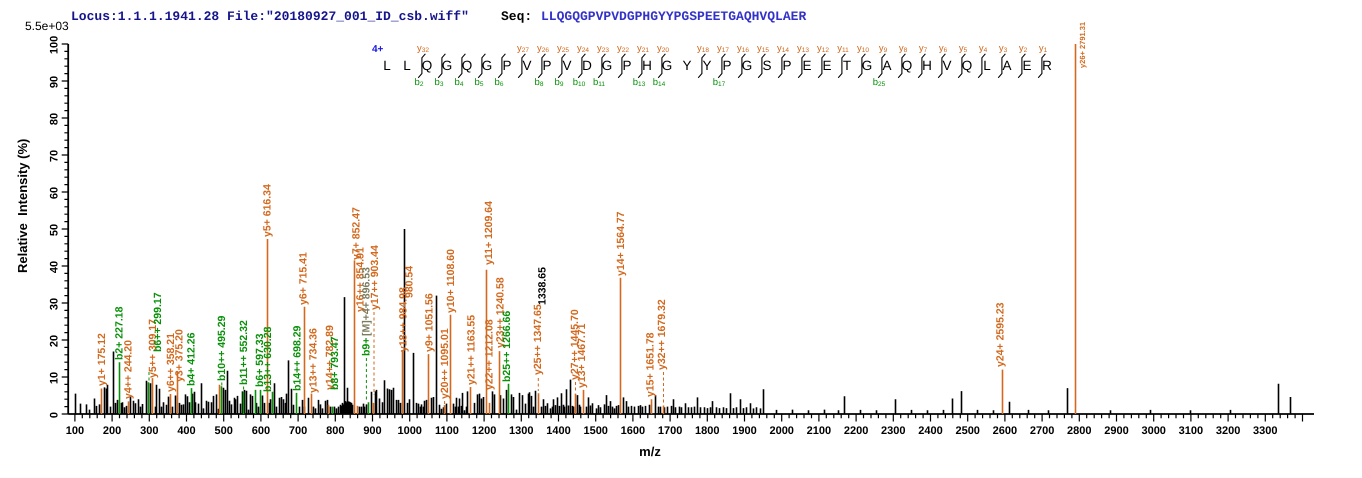 Image resolution: width=1362 pixels, height=478 pixels. Describe the element at coordinates (539, 82) in the screenshot. I see `svg-text: b8` at that location.